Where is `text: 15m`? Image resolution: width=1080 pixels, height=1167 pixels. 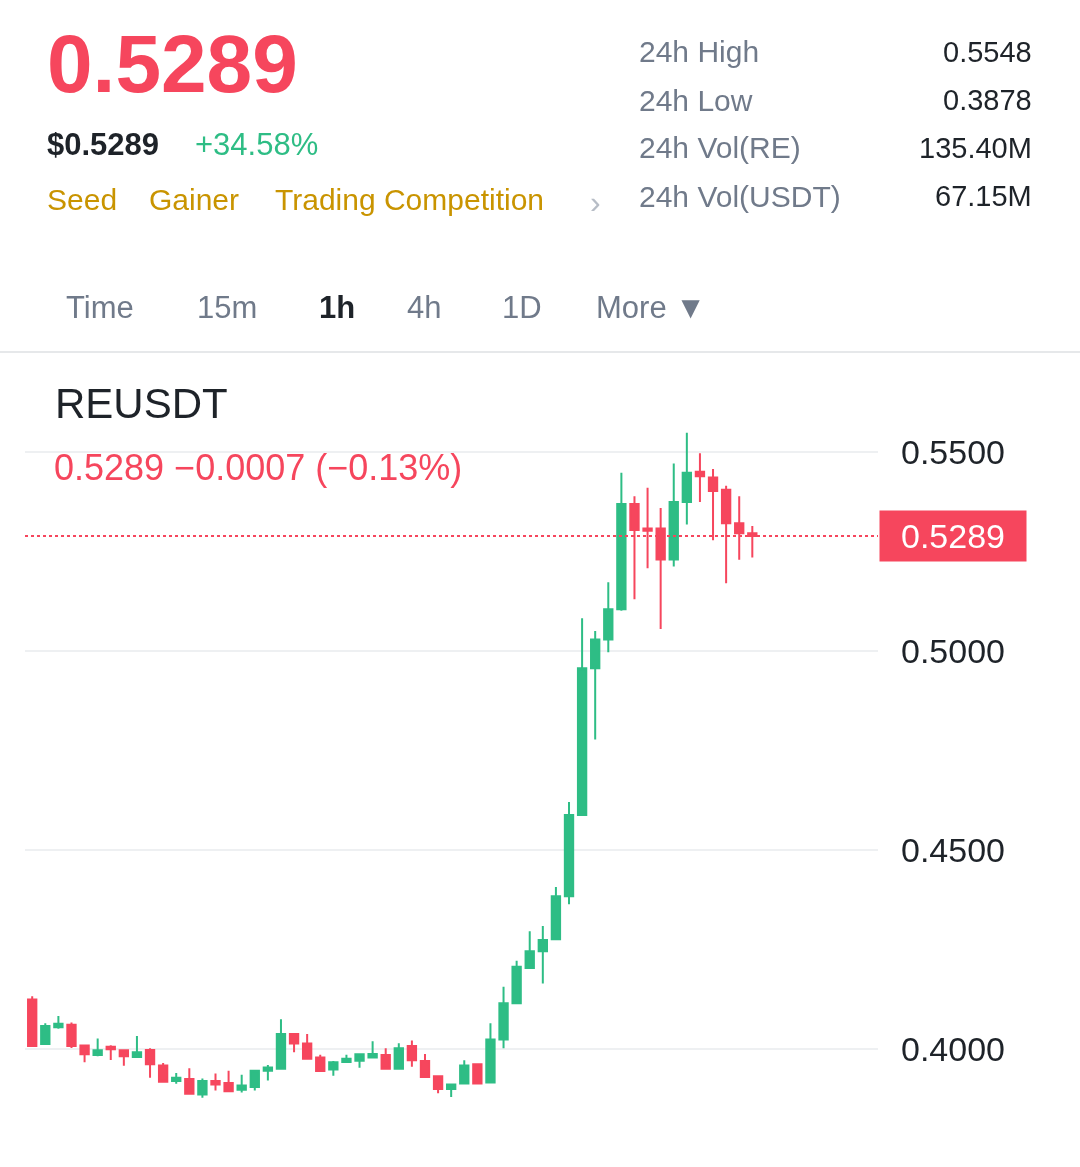
text: 15m is located at coordinates (227, 307).